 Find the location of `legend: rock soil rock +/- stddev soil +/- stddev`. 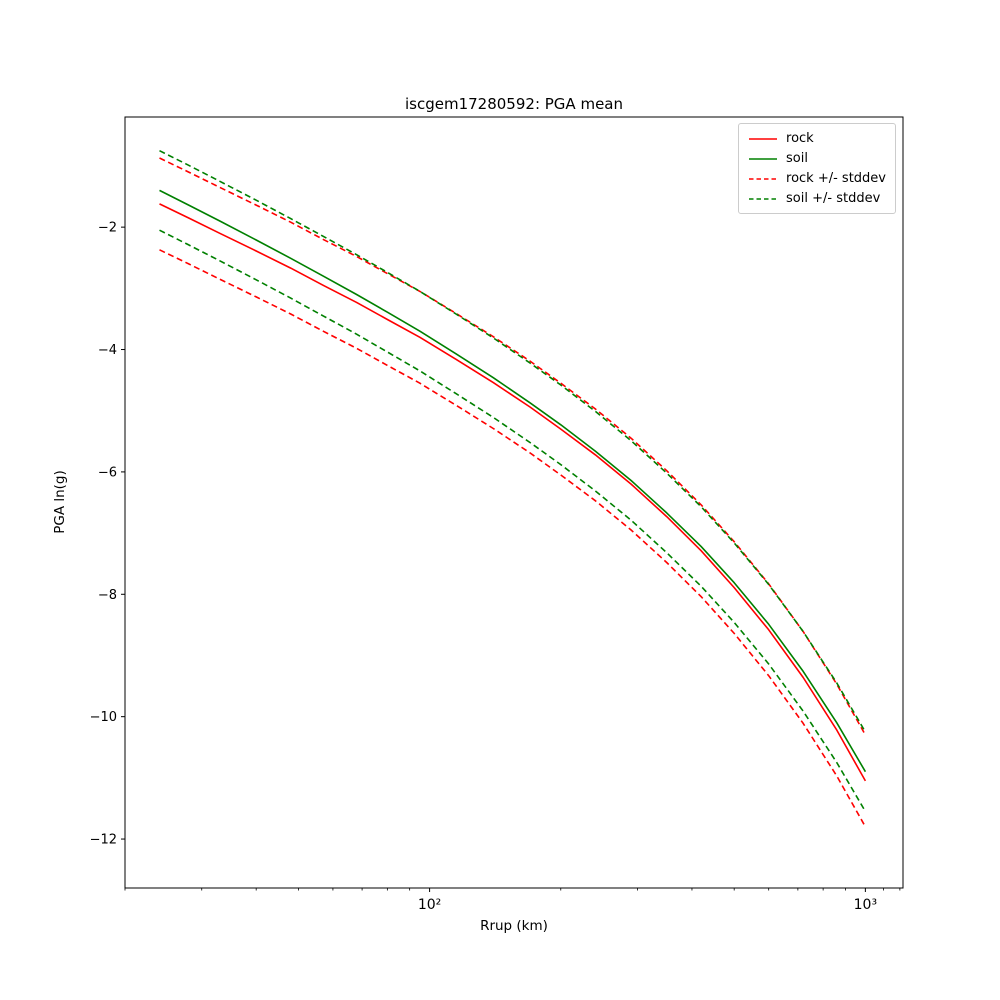

legend: rock soil rock +/- stddev soil +/- stddev is located at coordinates (817, 168).